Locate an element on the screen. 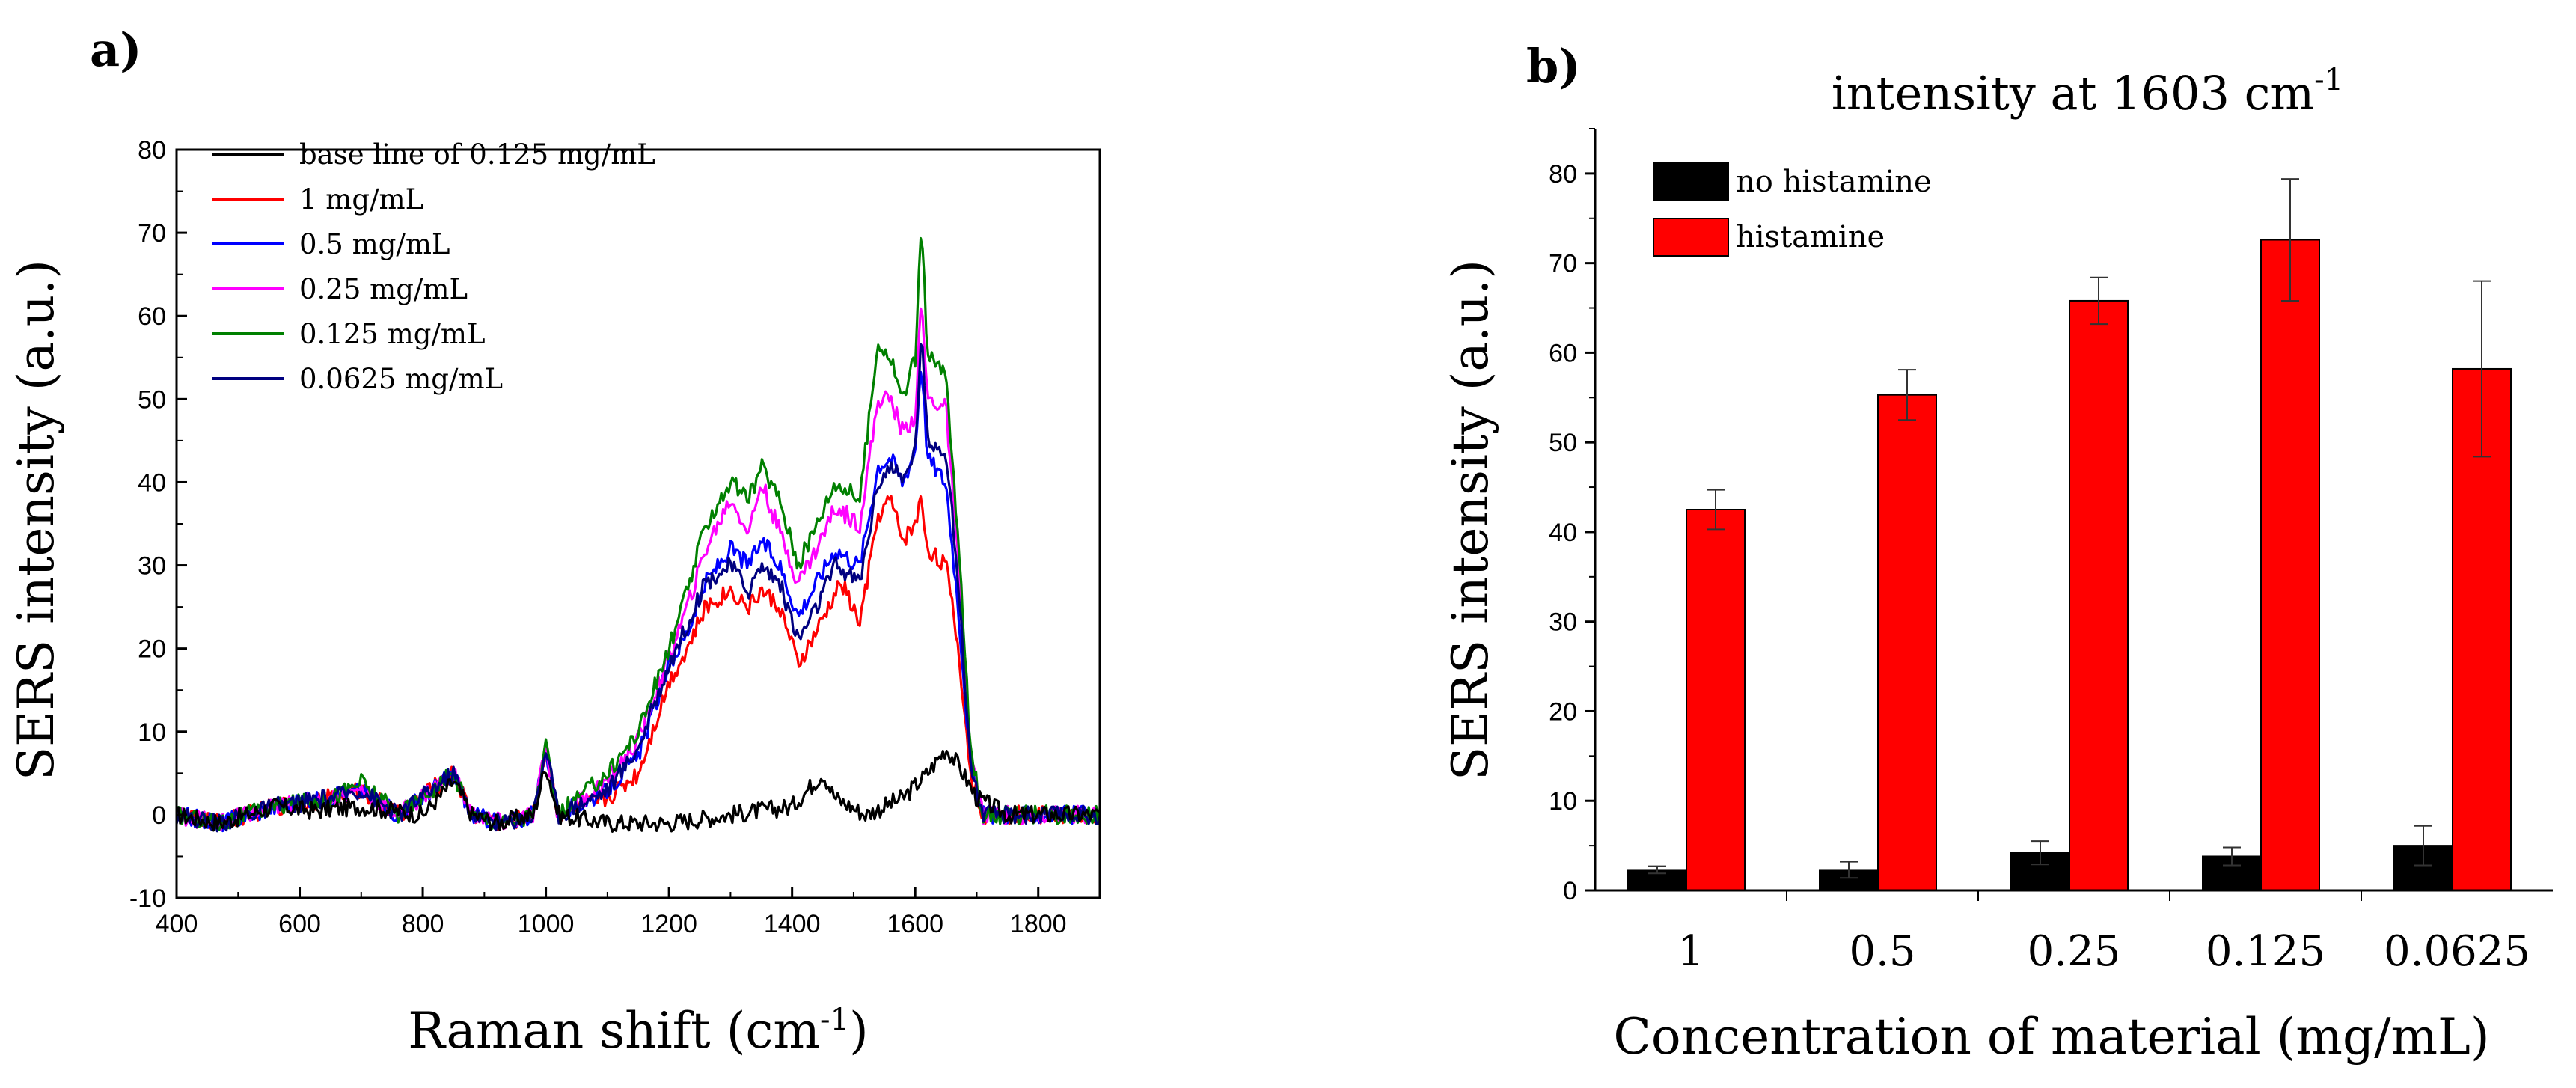 This screenshot has width=2576, height=1088. panel-b-x-axis-title: Concentration of material (mg/mL) is located at coordinates (2051, 1037).